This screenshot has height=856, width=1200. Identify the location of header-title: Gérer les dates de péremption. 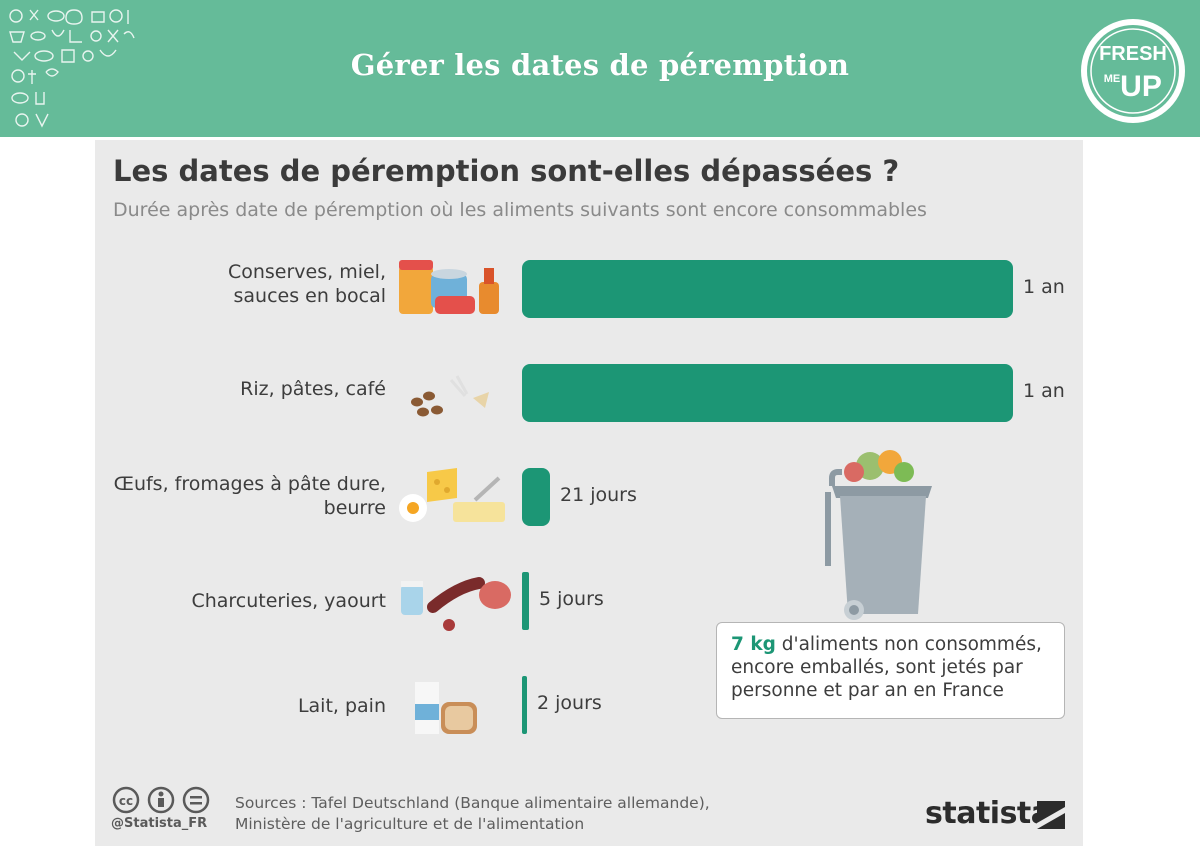
(600, 65).